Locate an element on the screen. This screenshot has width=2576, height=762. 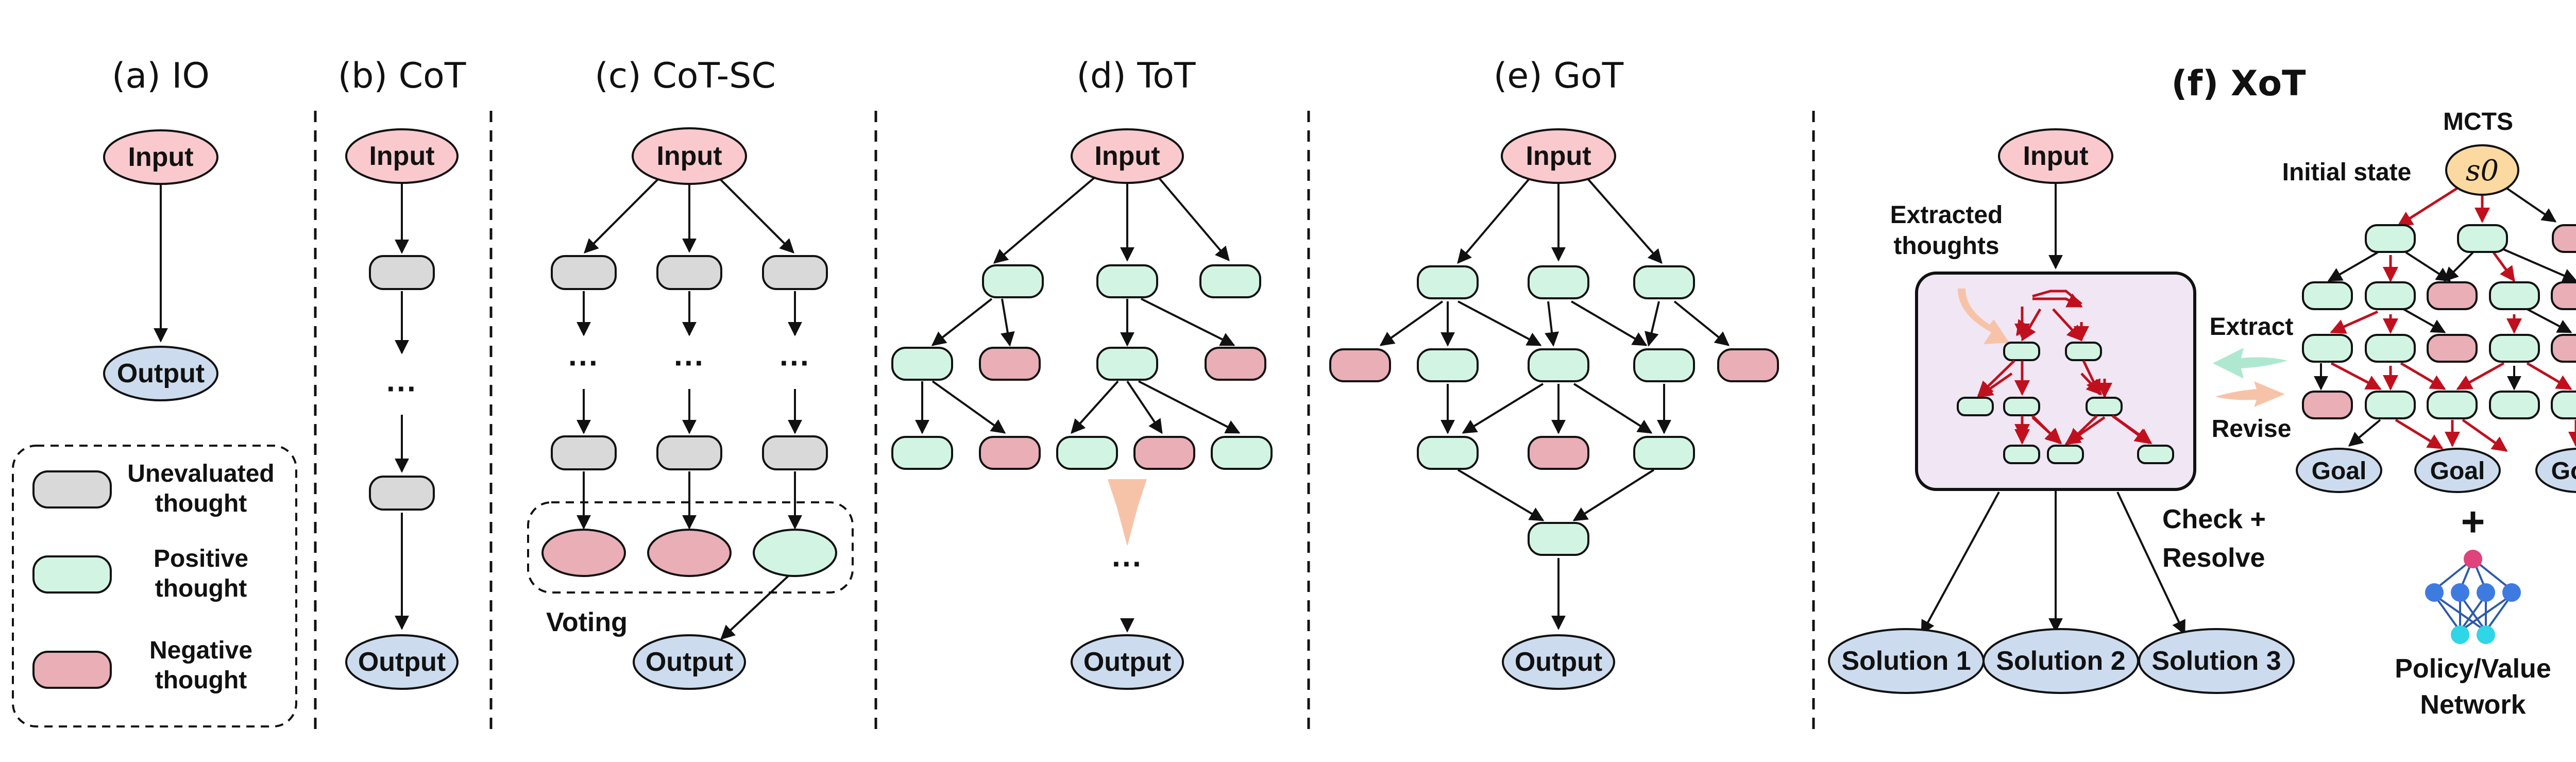
mcts-tree: s0 Goal Goal Goal is located at coordinates (2436, 318).